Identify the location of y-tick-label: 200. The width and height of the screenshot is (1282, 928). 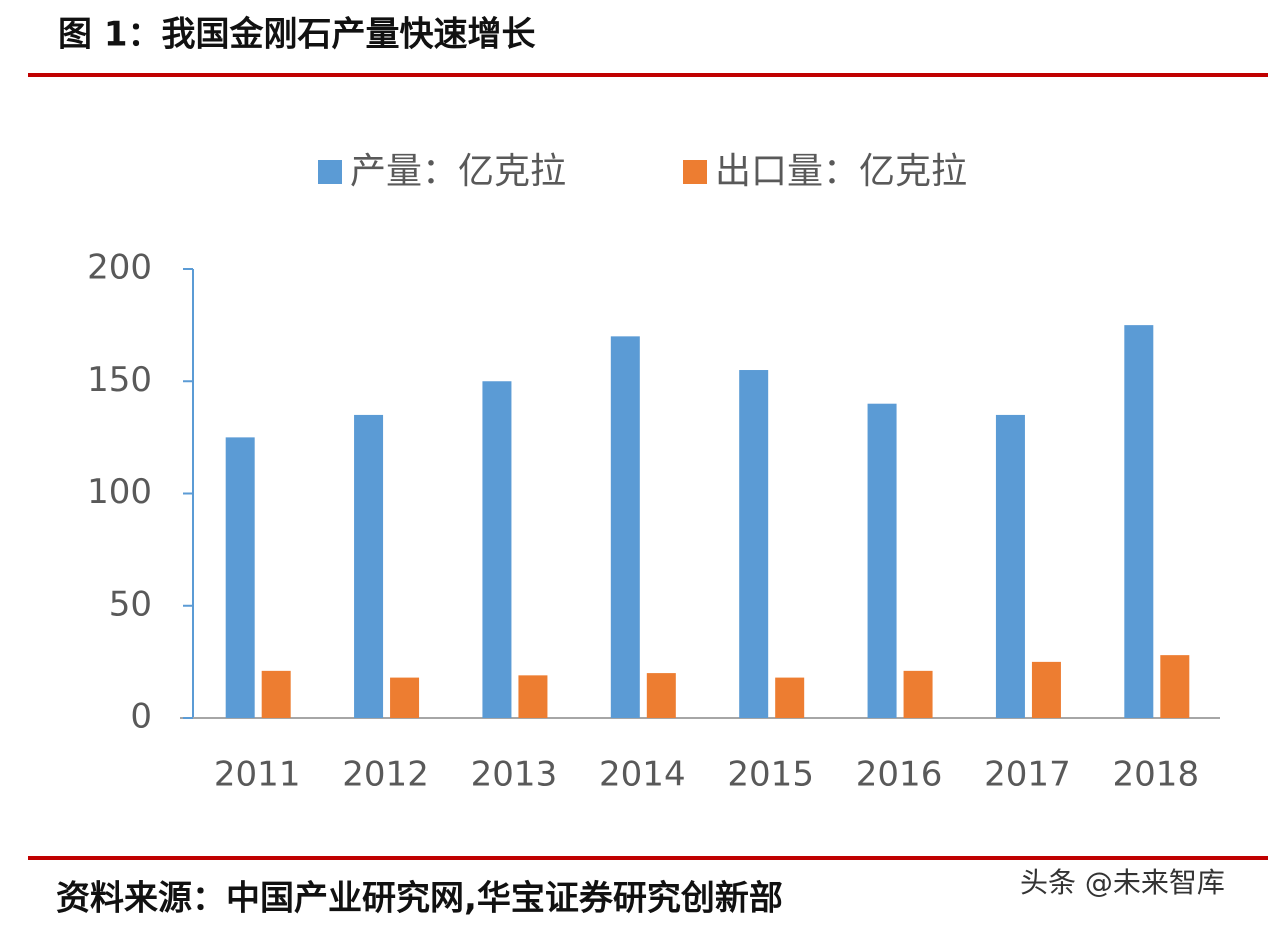
(119, 268).